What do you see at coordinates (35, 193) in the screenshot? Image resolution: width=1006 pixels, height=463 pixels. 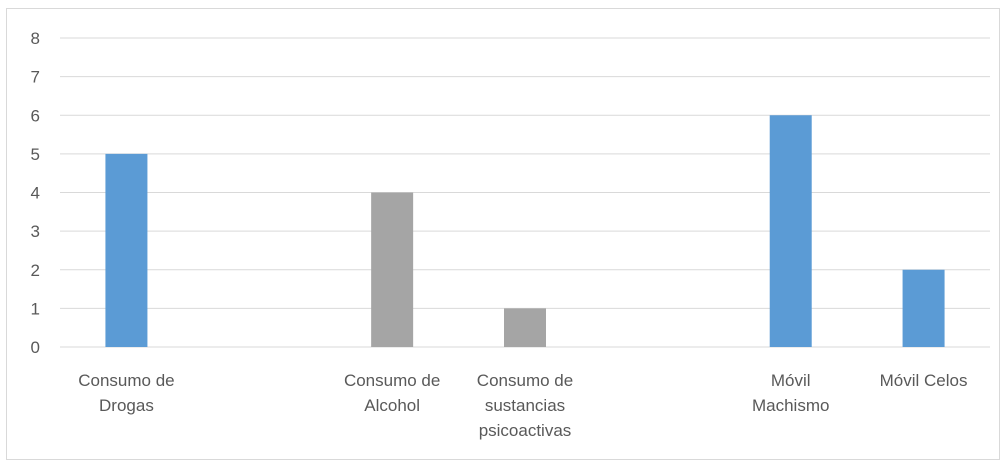 I see `y-tick-label-4: 4` at bounding box center [35, 193].